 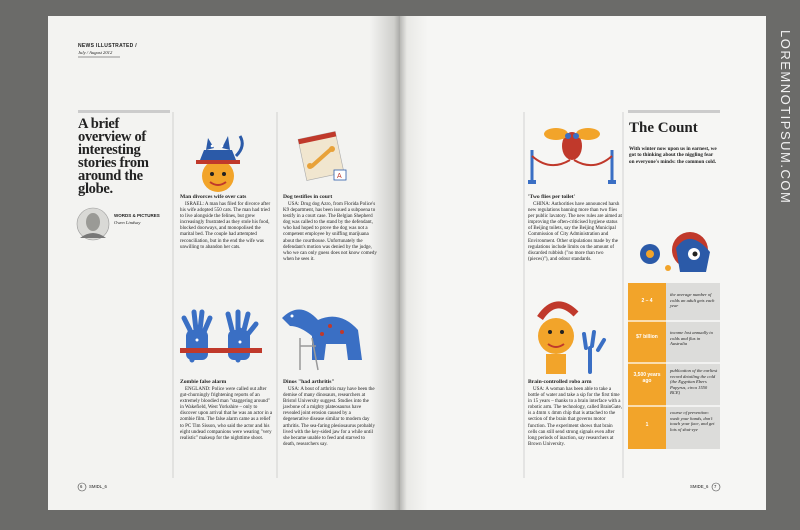 I want to click on count-text-column, so click(x=693, y=366).